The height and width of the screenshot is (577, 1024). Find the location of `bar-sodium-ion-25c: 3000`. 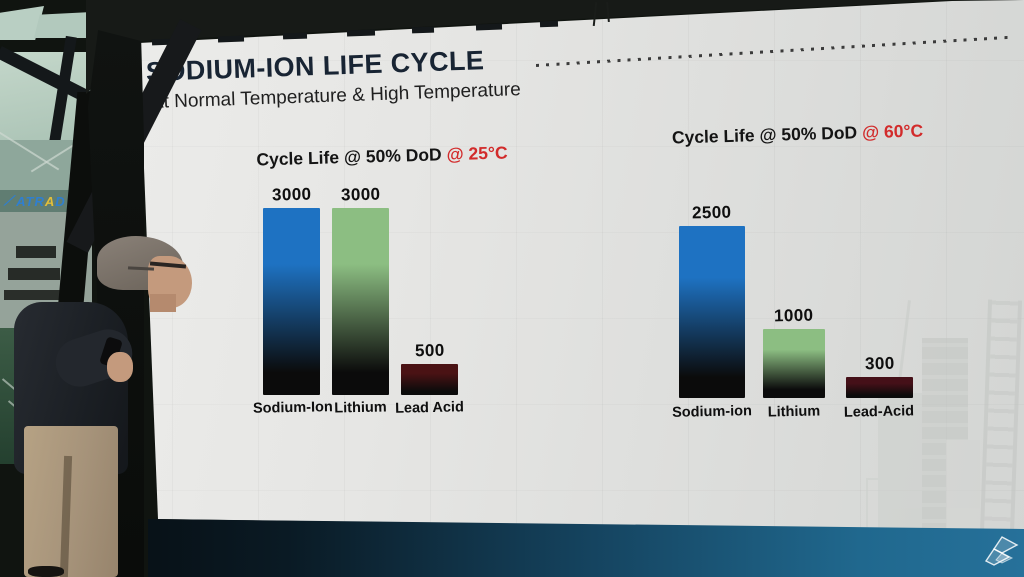

bar-sodium-ion-25c: 3000 is located at coordinates (291, 290).